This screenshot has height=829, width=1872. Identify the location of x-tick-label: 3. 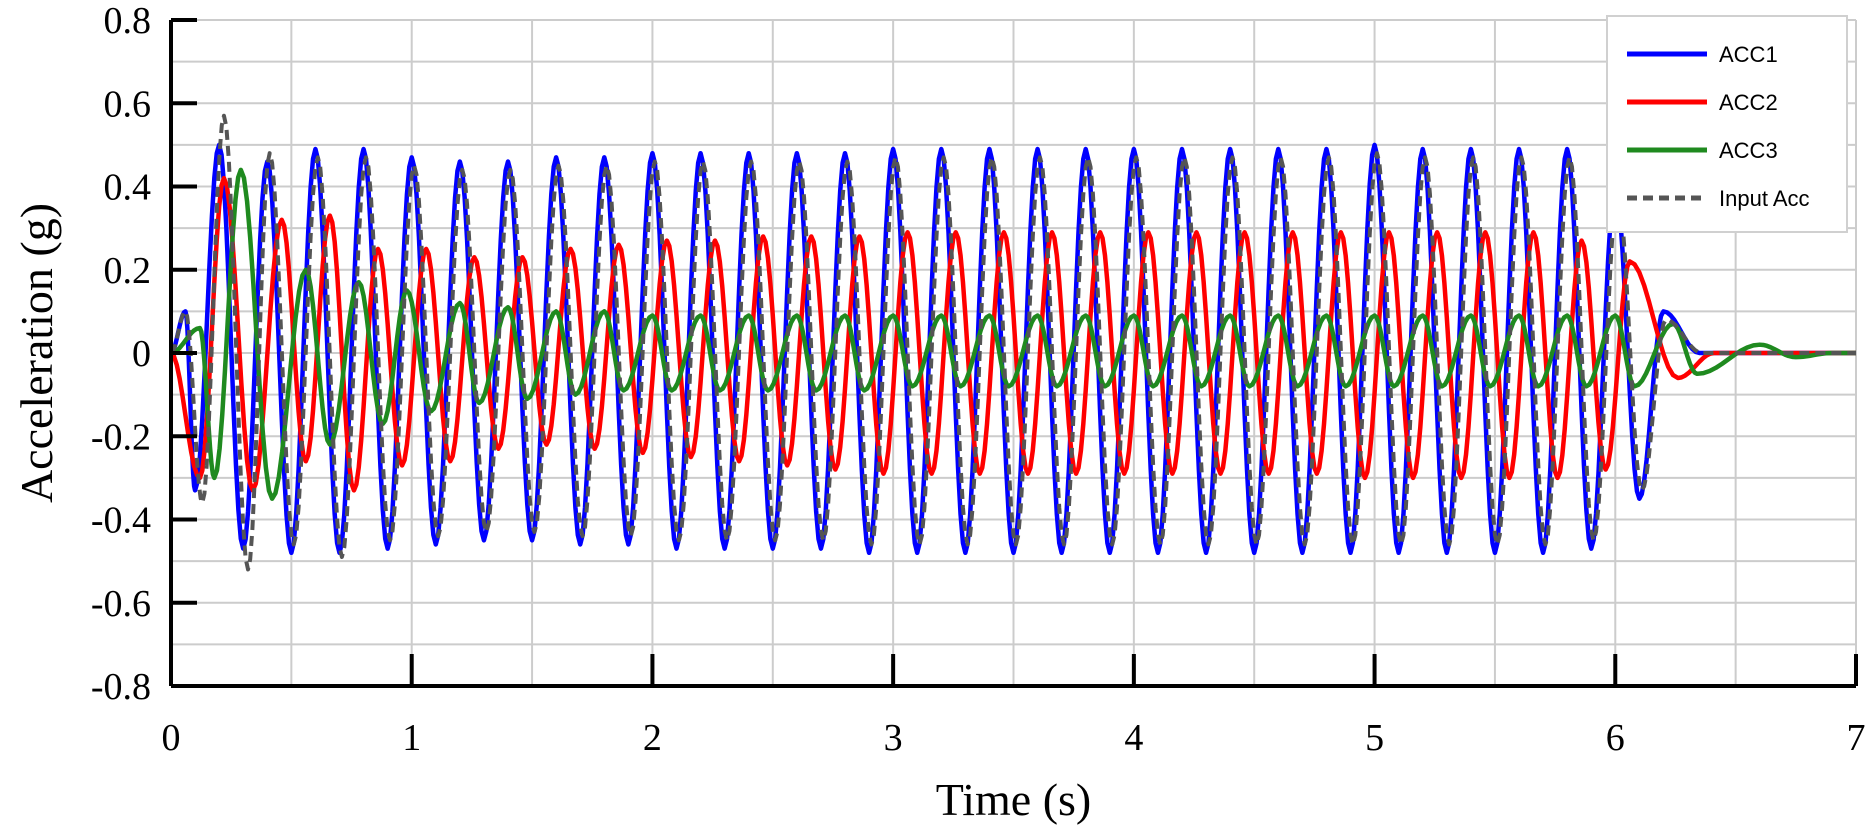
(893, 738).